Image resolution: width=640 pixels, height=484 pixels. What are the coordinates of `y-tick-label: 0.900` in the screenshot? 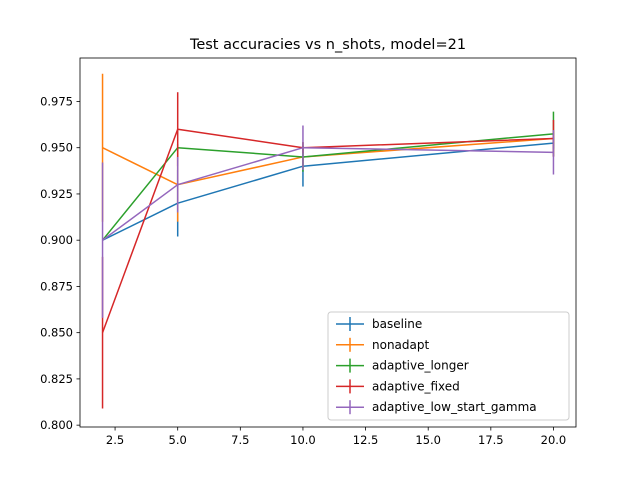 It's located at (56, 240).